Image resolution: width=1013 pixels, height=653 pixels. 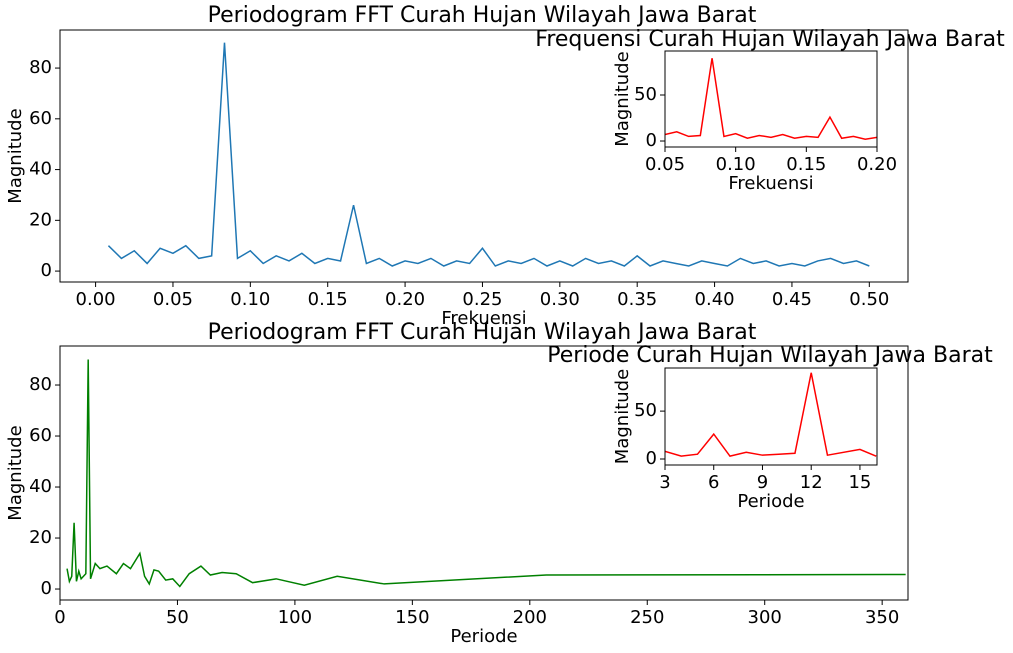 What do you see at coordinates (560, 299) in the screenshot?
I see `x-tick-label: 0.30` at bounding box center [560, 299].